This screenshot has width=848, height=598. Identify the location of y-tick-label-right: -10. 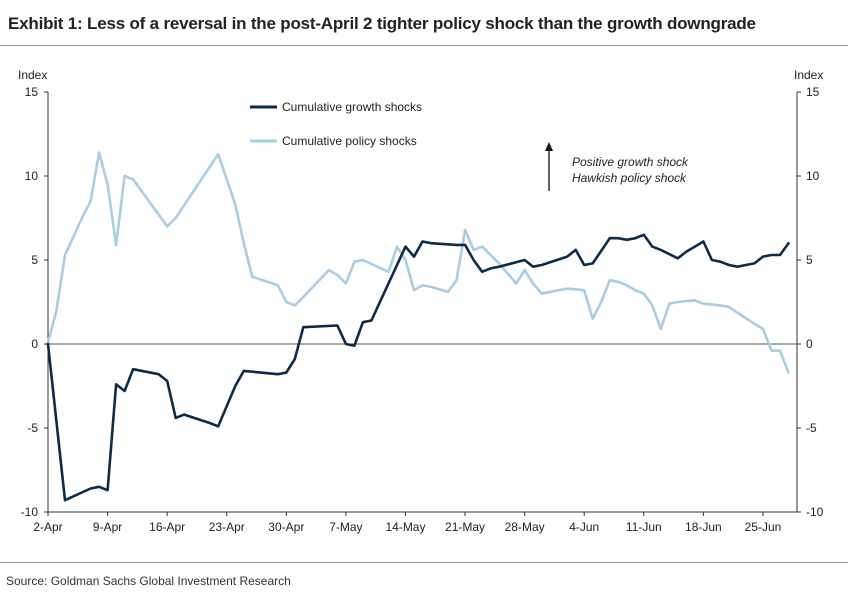
(815, 512).